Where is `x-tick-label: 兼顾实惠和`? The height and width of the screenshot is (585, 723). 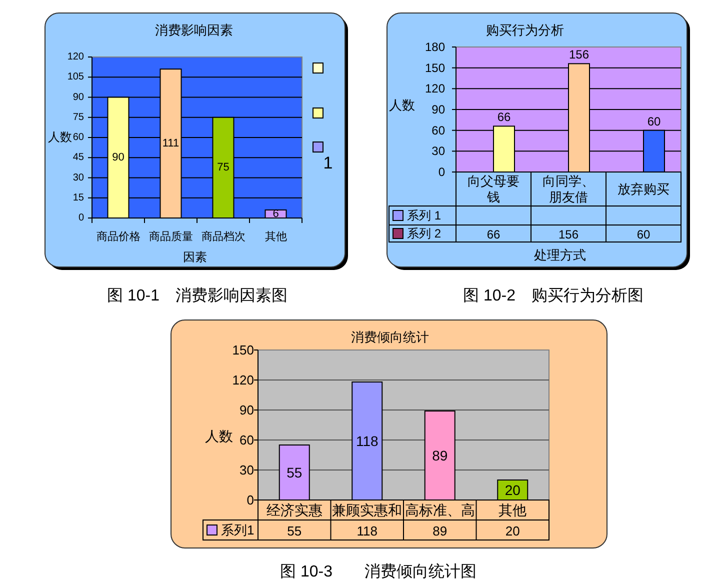
x-tick-label: 兼顾实惠和 is located at coordinates (367, 510).